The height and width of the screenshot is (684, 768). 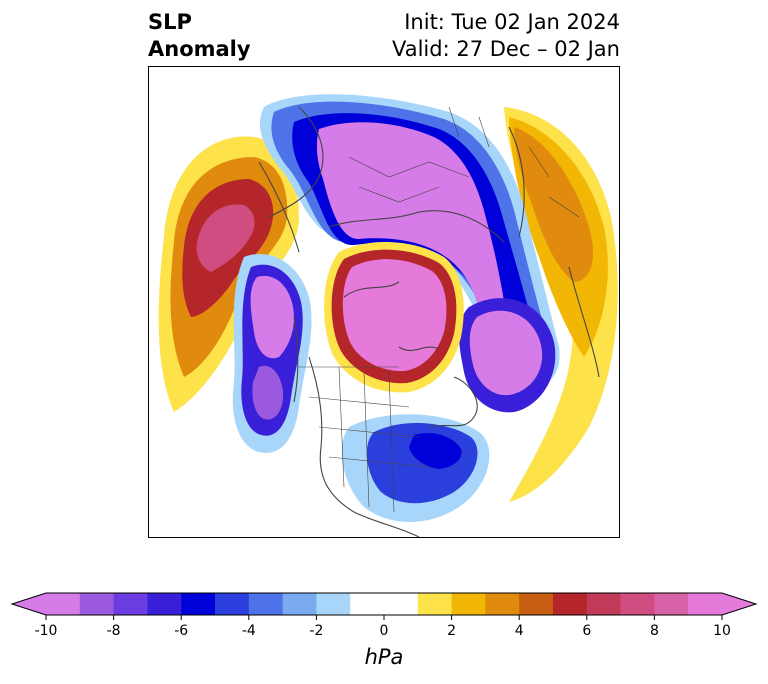 I want to click on colorbar-tick-label: -6, so click(x=181, y=631).